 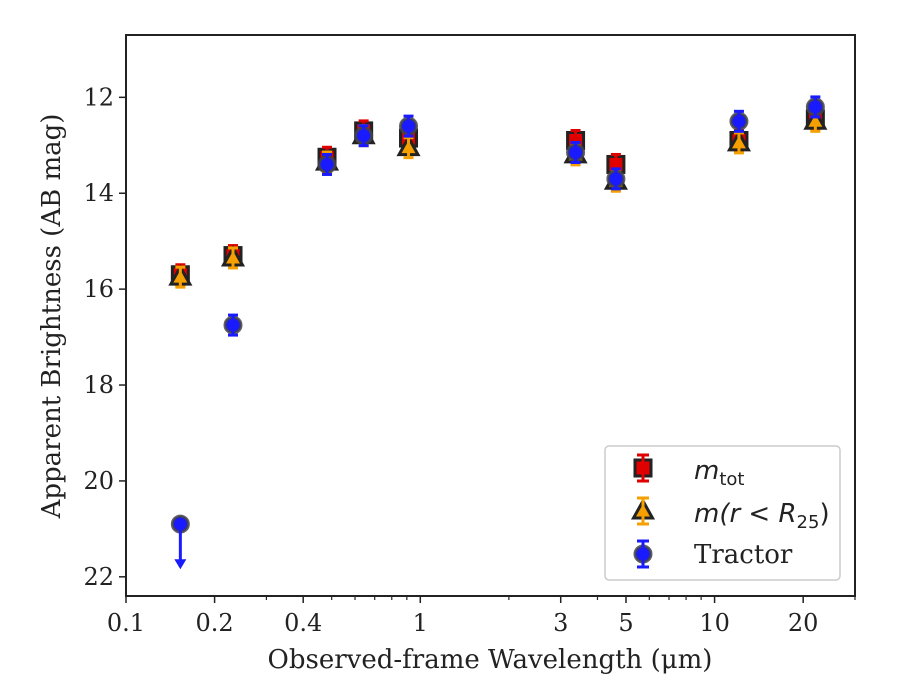 I want to click on x-axis-ticks: 0.1 0.2 0.4 1 3 5 10 20, so click(x=481, y=616).